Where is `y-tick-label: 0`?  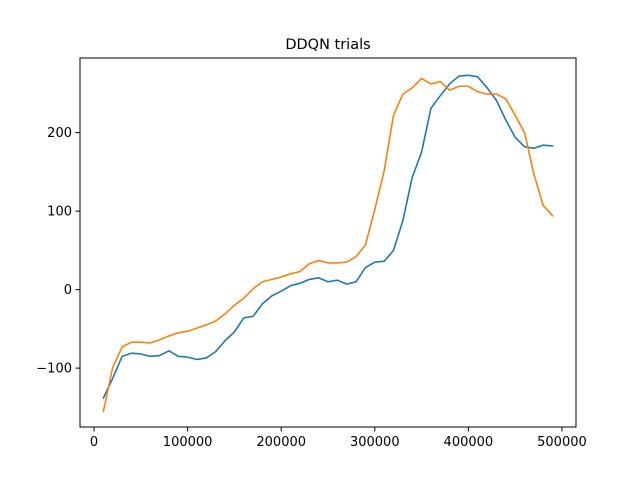
y-tick-label: 0 is located at coordinates (68, 290).